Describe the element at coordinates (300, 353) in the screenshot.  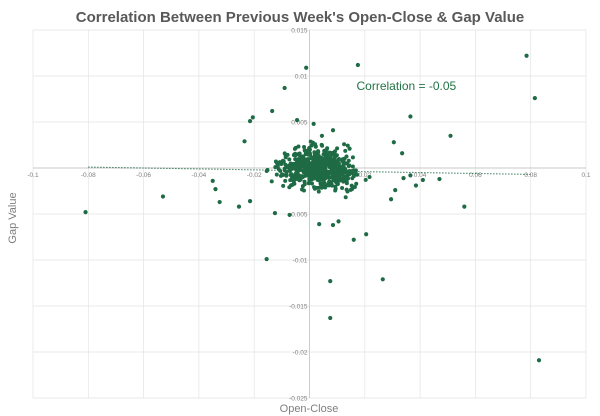
I see `y-tick-label: -0.02` at that location.